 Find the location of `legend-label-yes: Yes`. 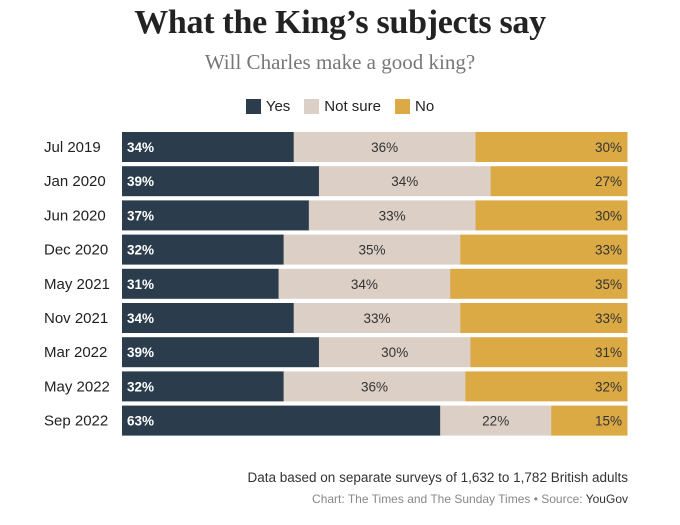

legend-label-yes: Yes is located at coordinates (278, 106).